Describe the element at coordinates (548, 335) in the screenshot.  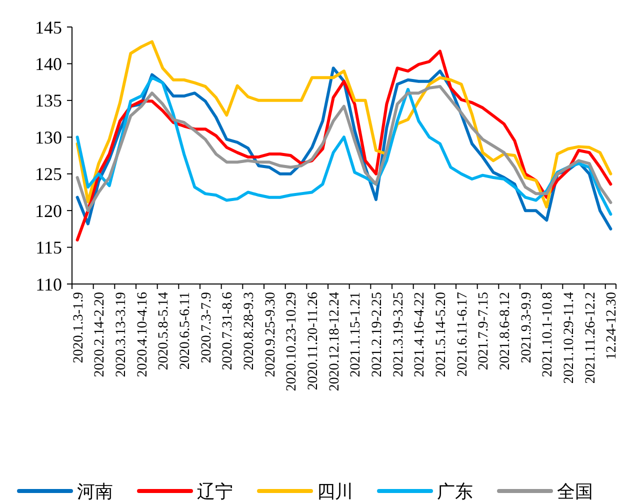
I see `x-tick-label: 2021.10.1-10.8` at that location.